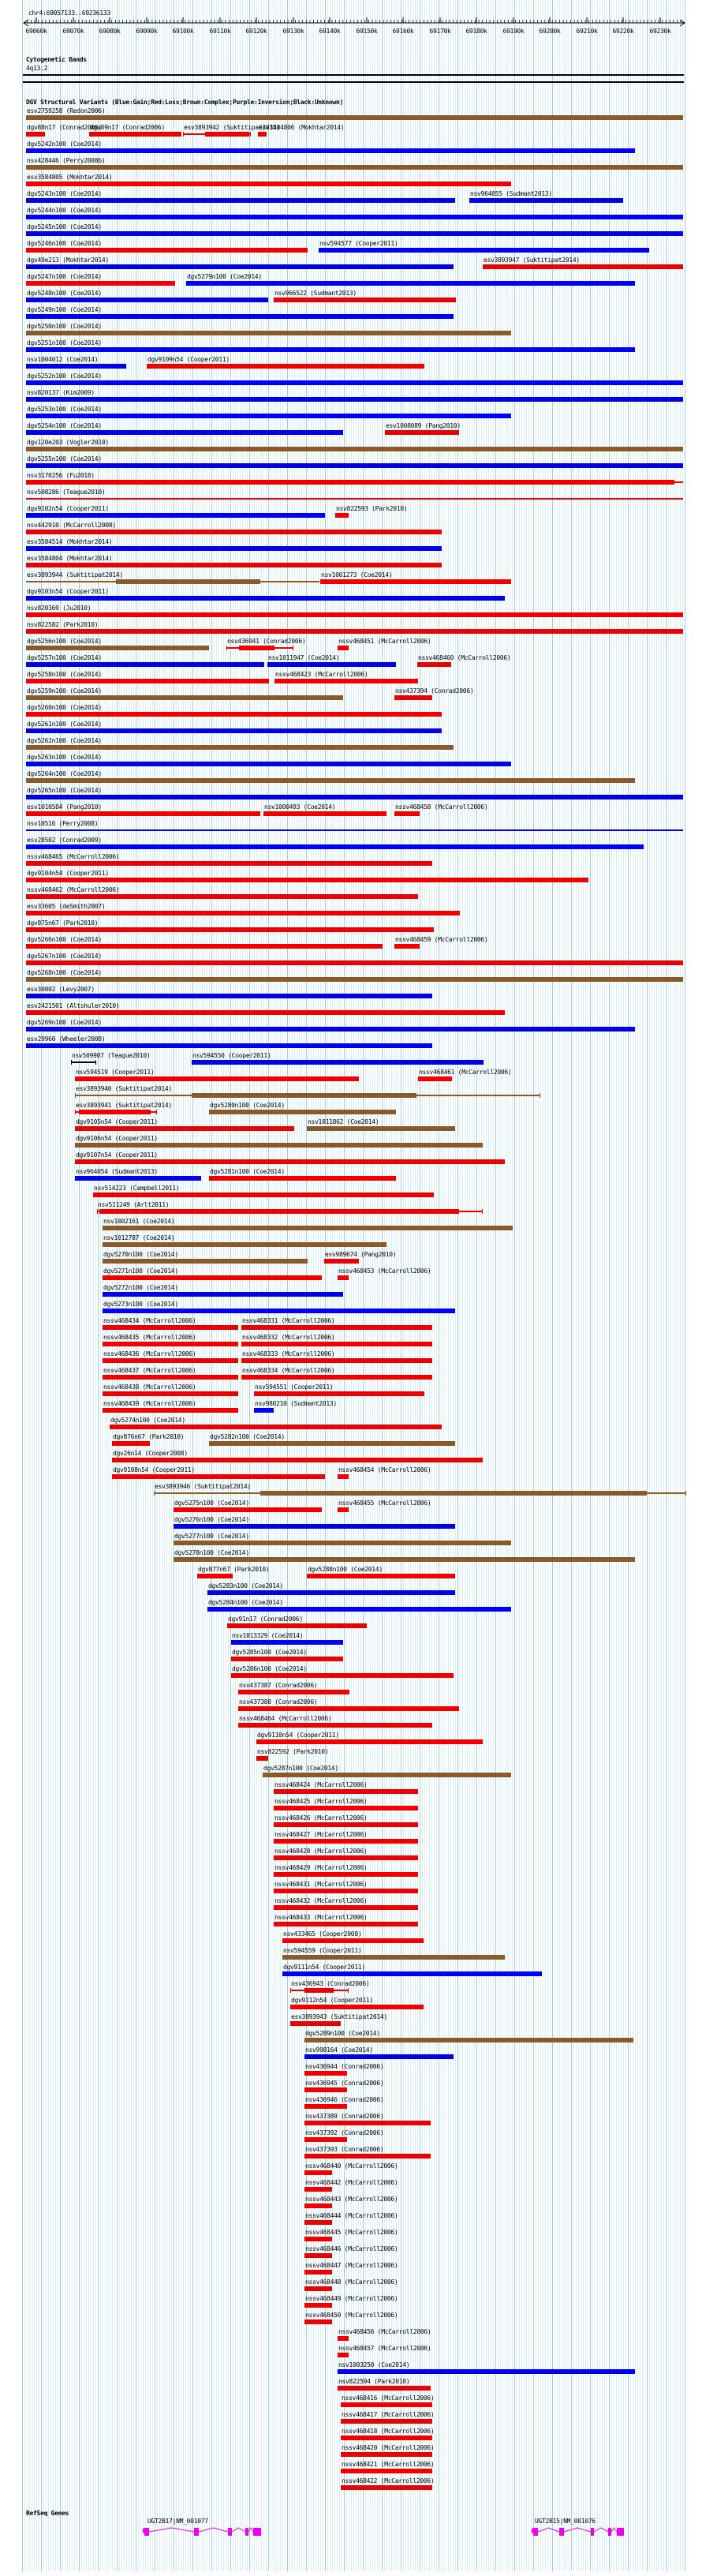 The height and width of the screenshot is (2576, 702). Describe the element at coordinates (170, 1360) in the screenshot. I see `variant-bar-nssv468436` at that location.